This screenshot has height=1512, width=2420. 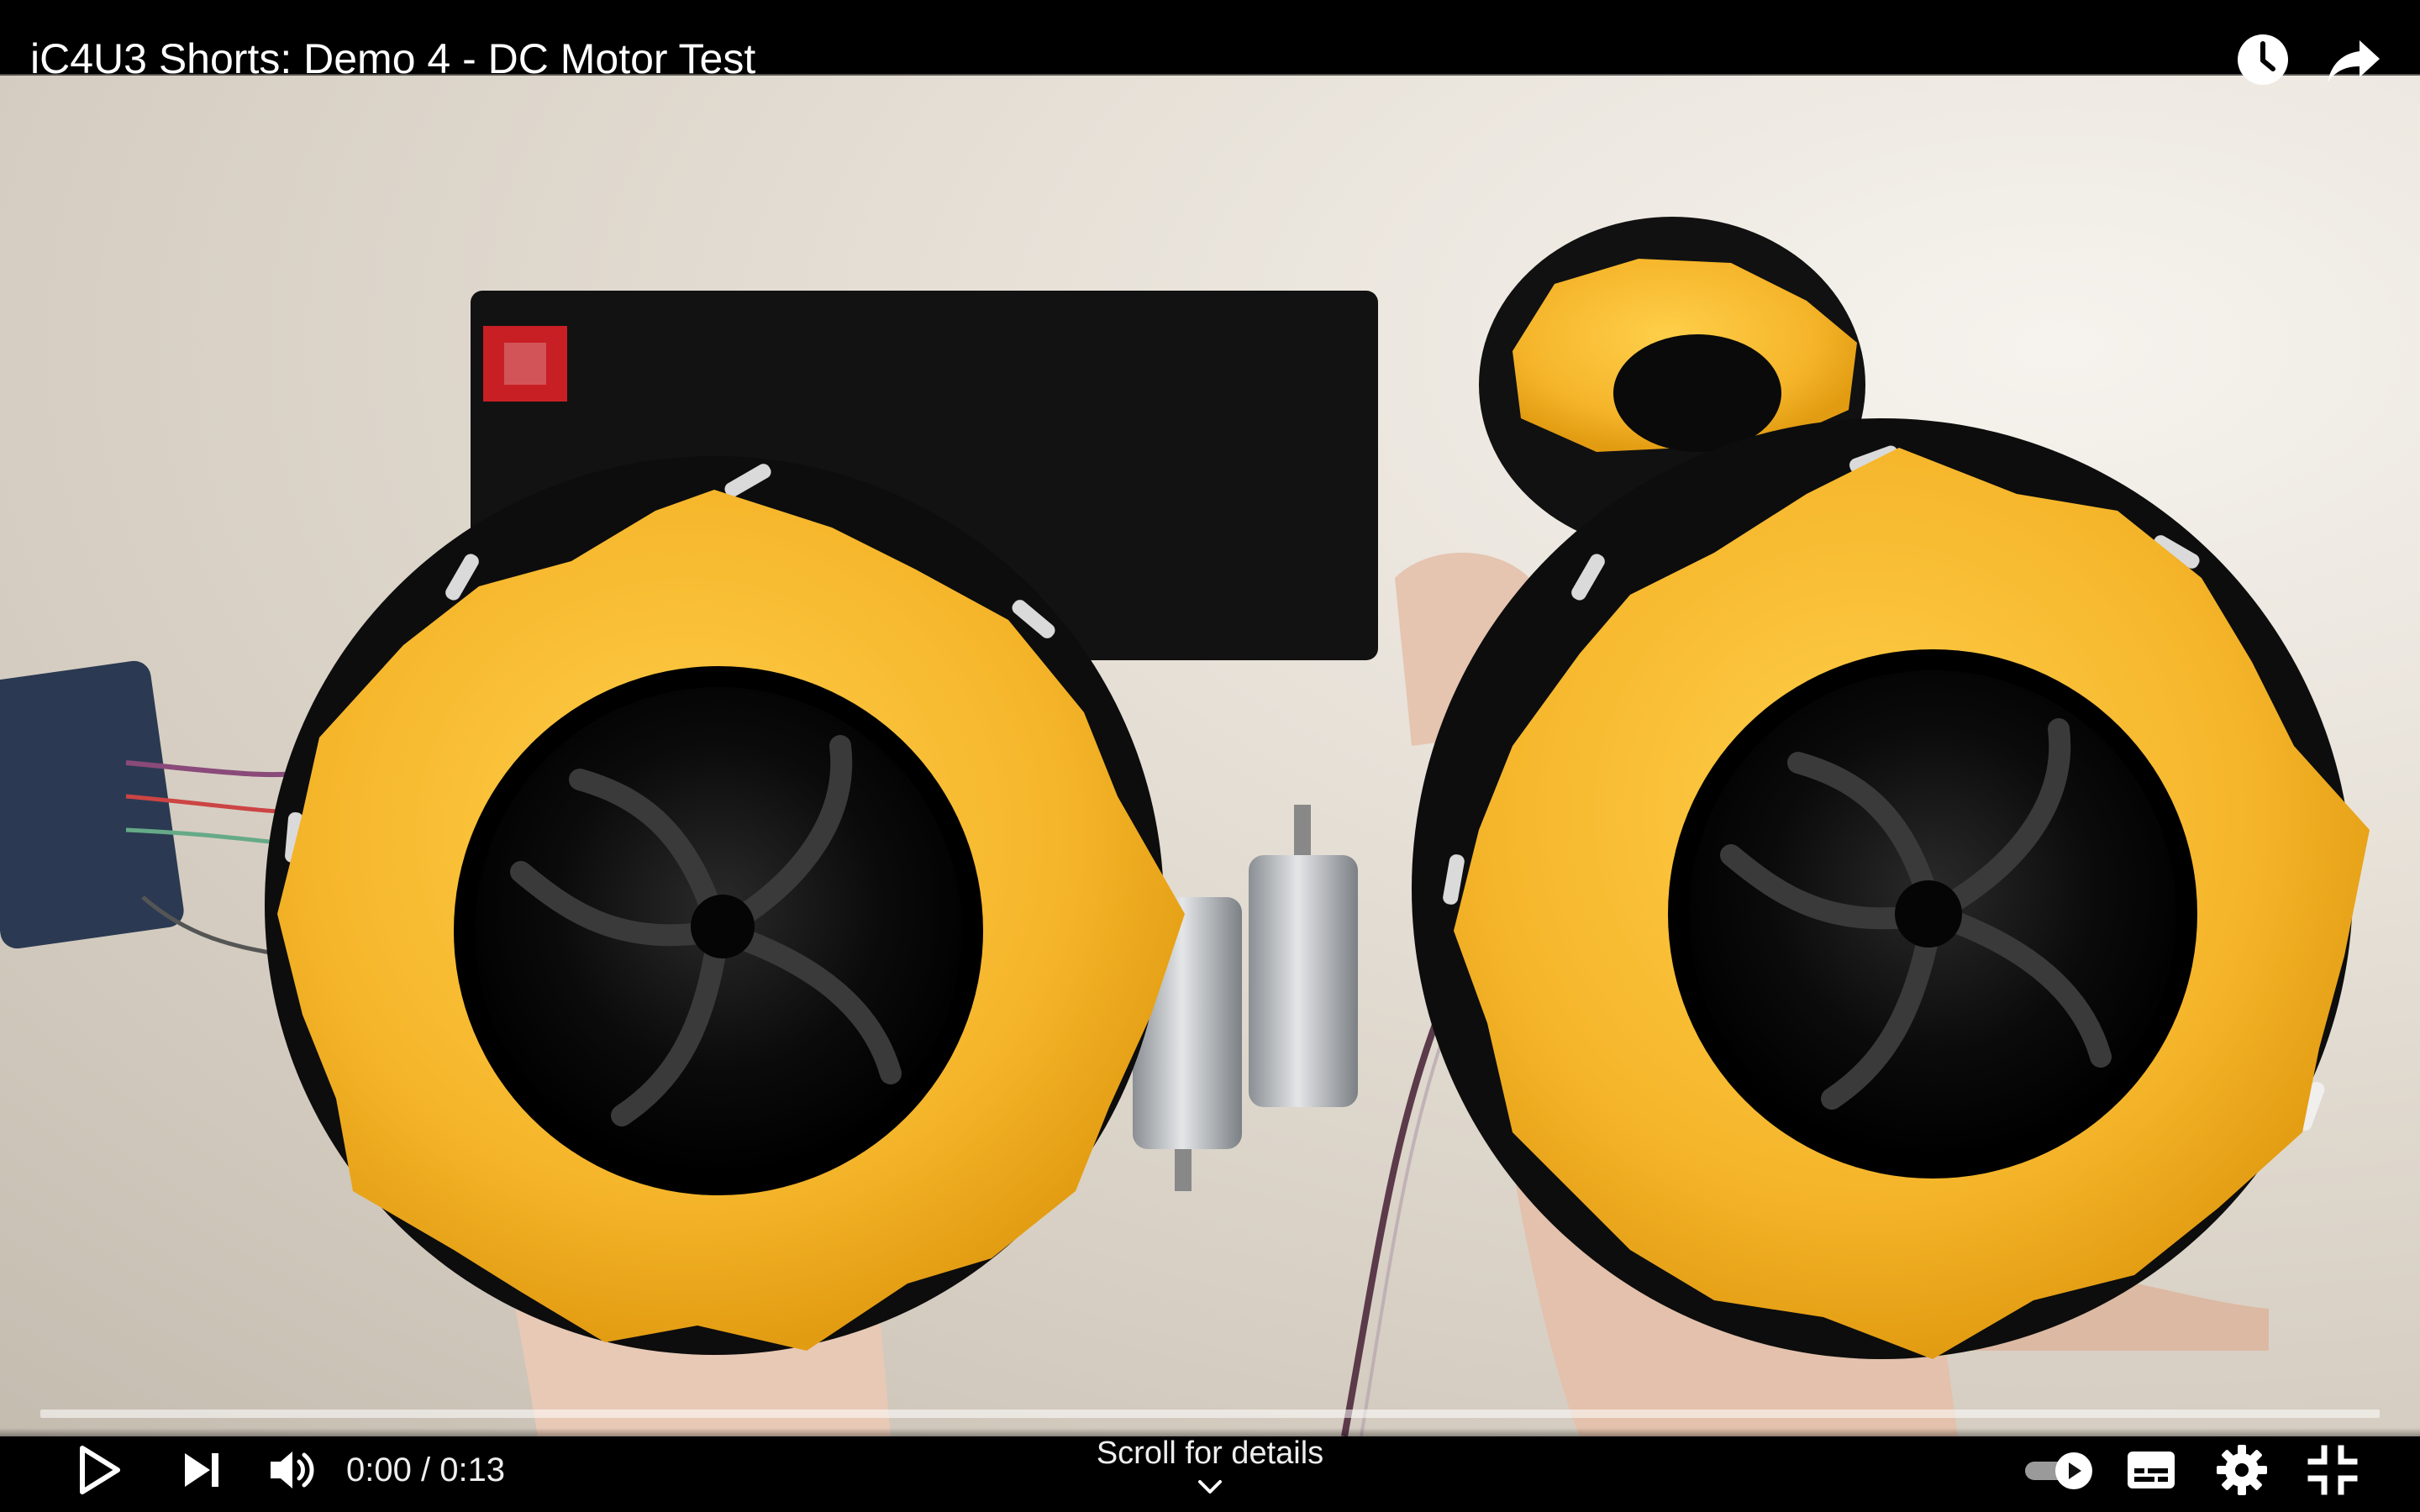 I want to click on chevron-down-icon, so click(x=1210, y=1487).